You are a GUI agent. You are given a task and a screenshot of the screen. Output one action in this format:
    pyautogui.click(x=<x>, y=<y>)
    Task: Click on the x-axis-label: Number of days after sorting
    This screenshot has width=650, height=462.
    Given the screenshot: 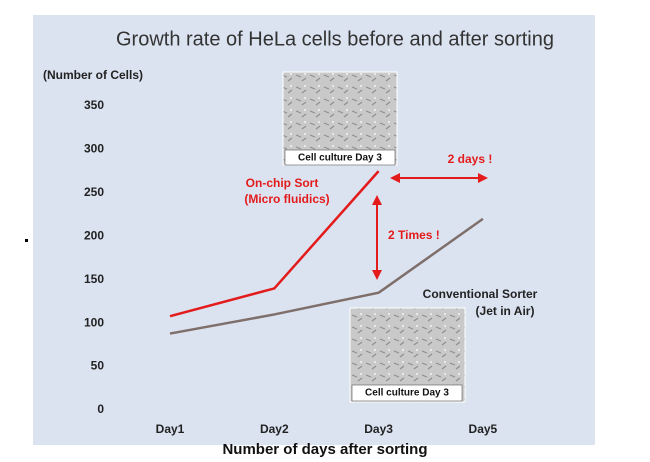 What is the action you would take?
    pyautogui.click(x=324, y=449)
    